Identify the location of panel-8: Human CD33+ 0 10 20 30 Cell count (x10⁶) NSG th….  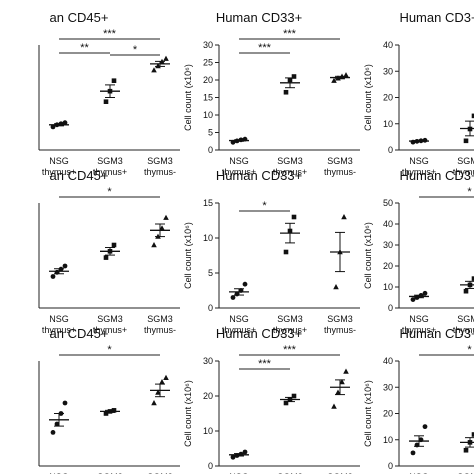
(271, 400).